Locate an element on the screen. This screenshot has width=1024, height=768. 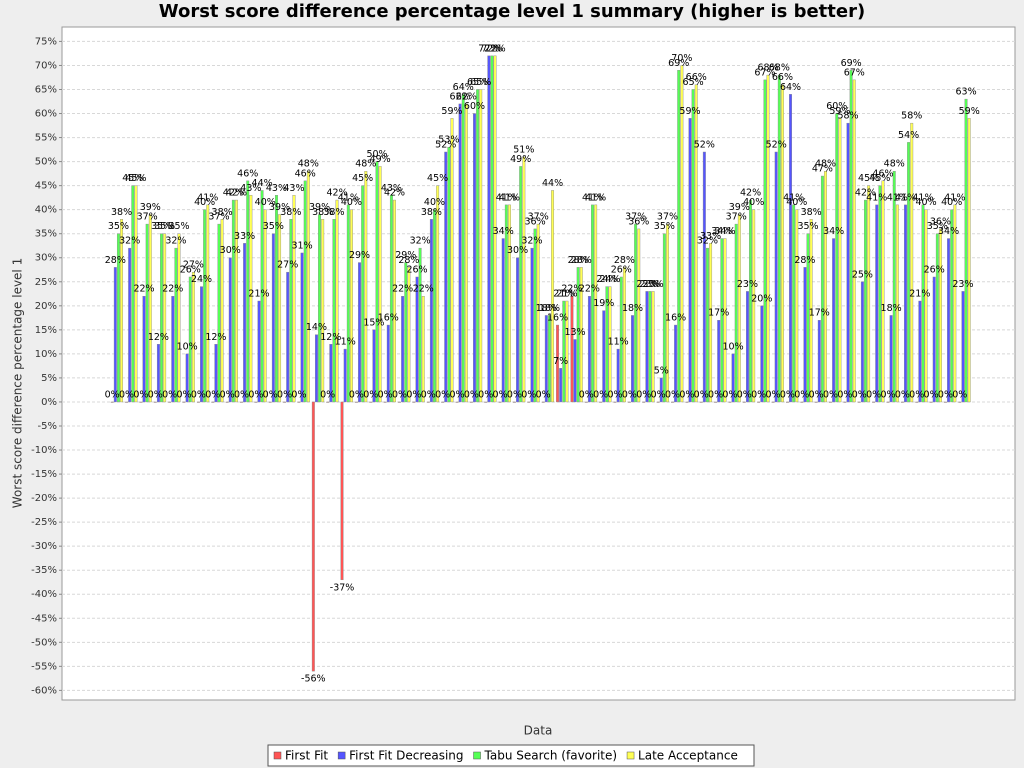
data-label: 46% is located at coordinates (247, 173).